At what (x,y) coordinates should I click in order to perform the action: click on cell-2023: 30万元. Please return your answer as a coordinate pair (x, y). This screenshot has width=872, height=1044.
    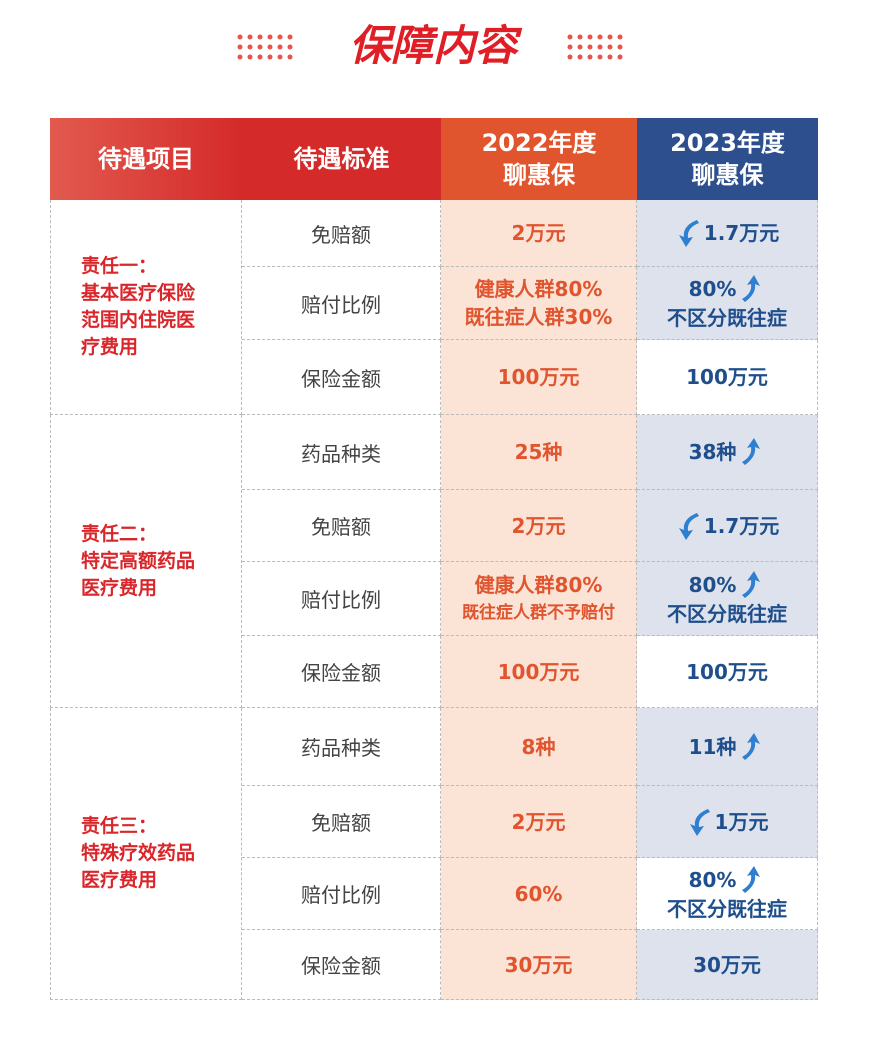
    Looking at the image, I should click on (727, 965).